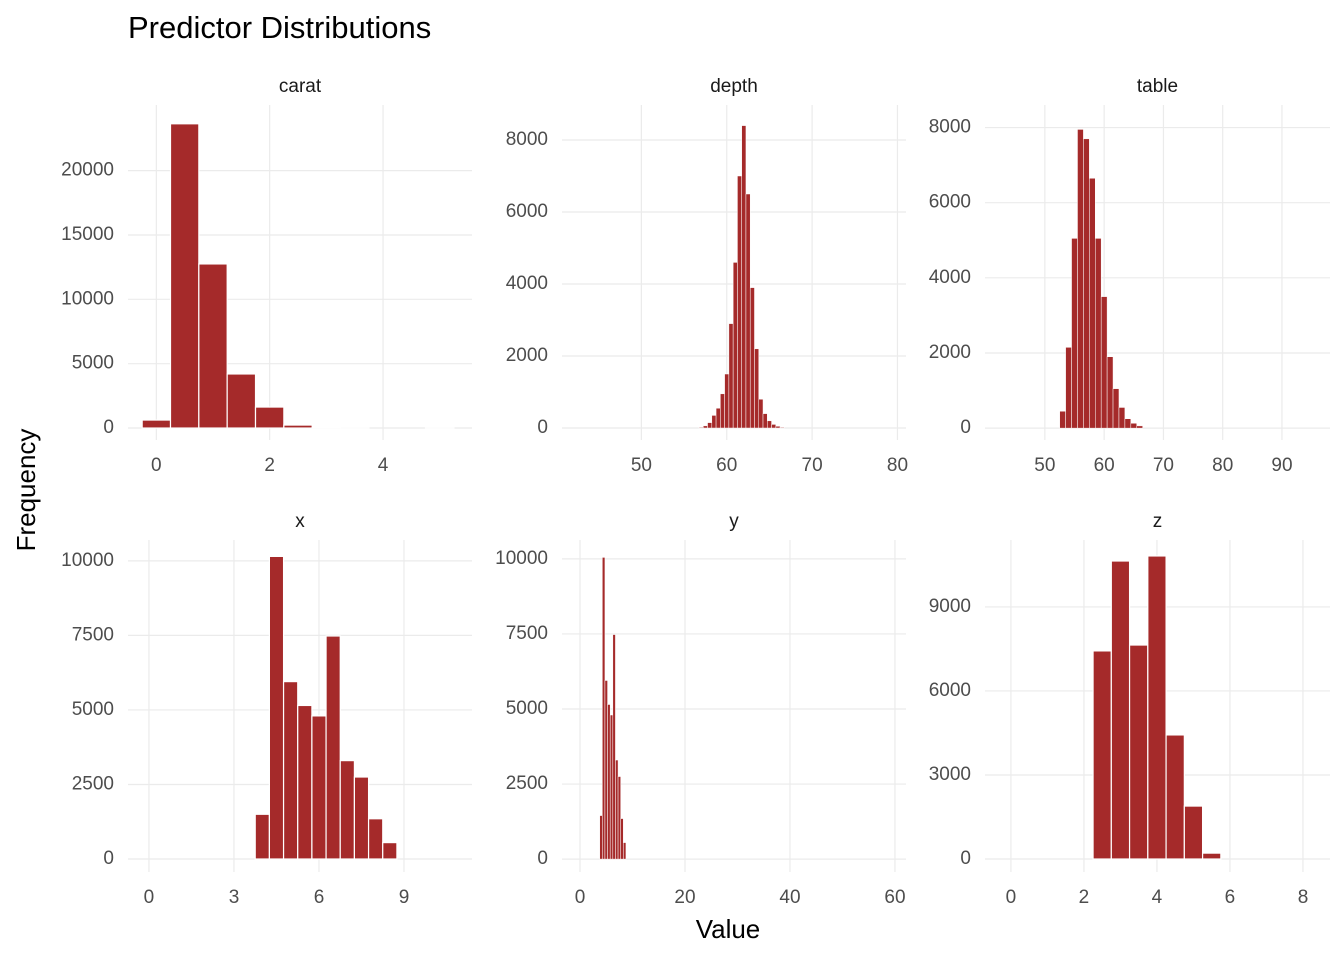 Image resolution: width=1344 pixels, height=960 pixels. What do you see at coordinates (1157, 86) in the screenshot?
I see `facet-label: table` at bounding box center [1157, 86].